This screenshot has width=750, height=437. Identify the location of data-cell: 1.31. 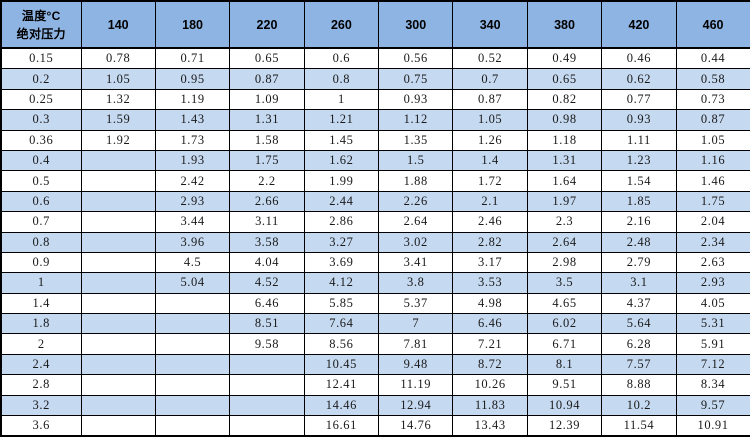
(267, 120).